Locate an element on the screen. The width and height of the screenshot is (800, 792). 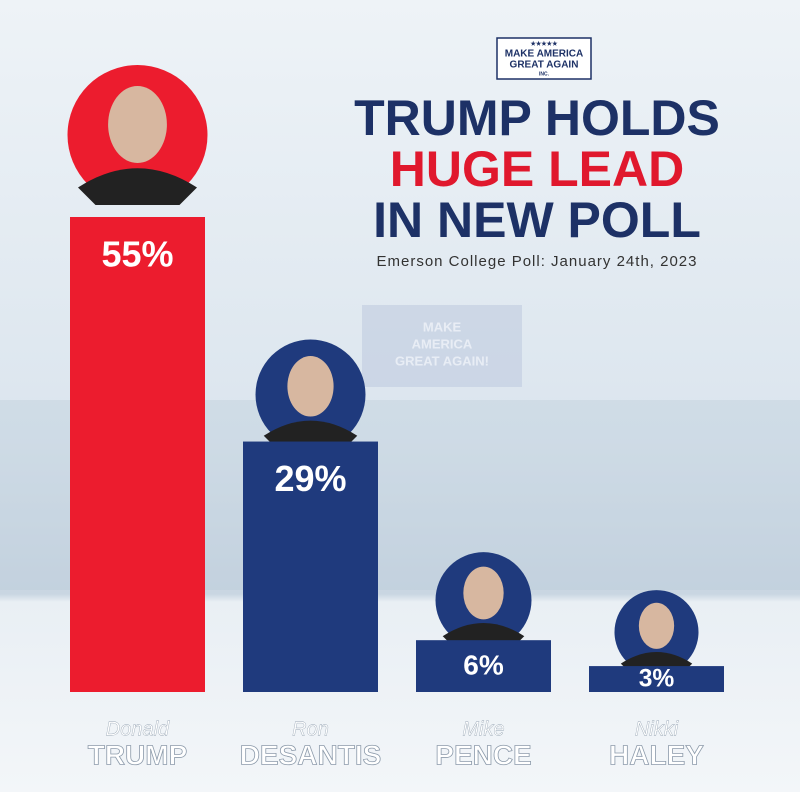
logo-small: INC. is located at coordinates (544, 74).